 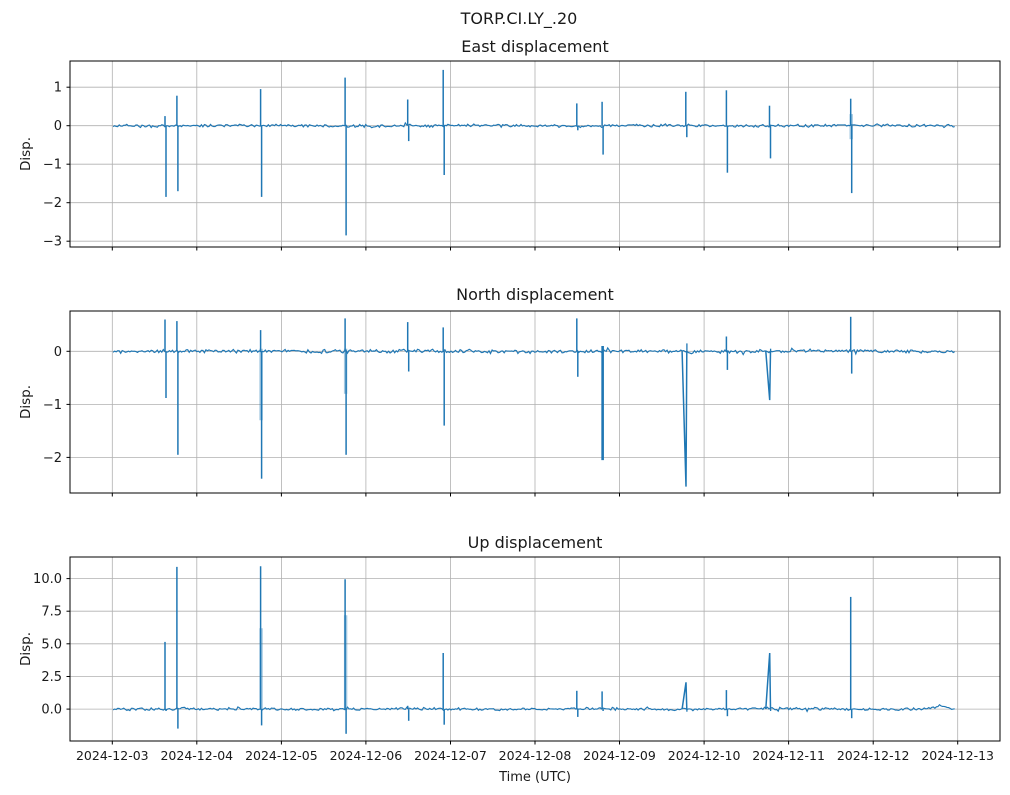 I want to click on x-tick-label: 2024-12-07, so click(x=450, y=755).